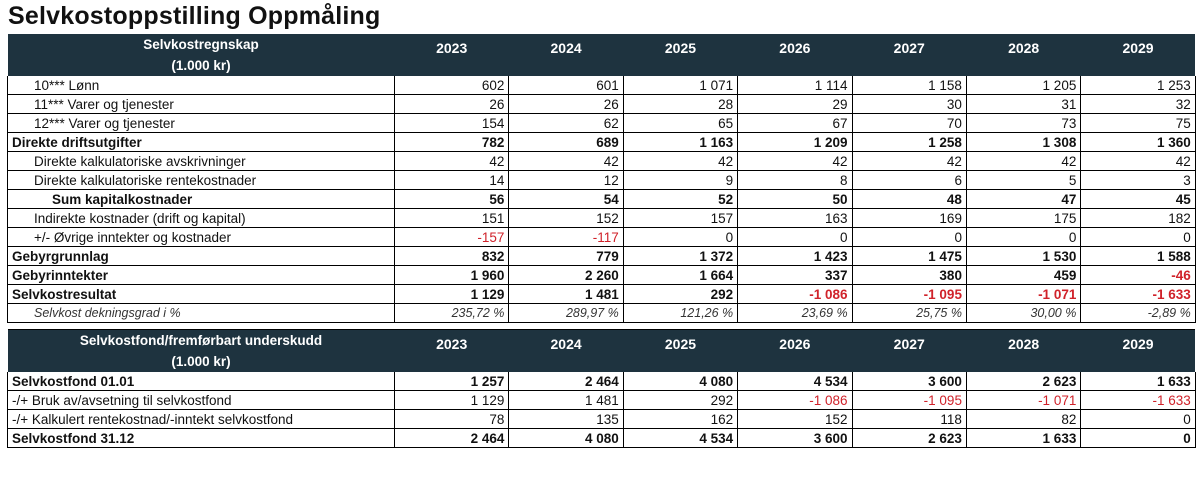  Describe the element at coordinates (566, 180) in the screenshot. I see `value-cell: 12` at that location.